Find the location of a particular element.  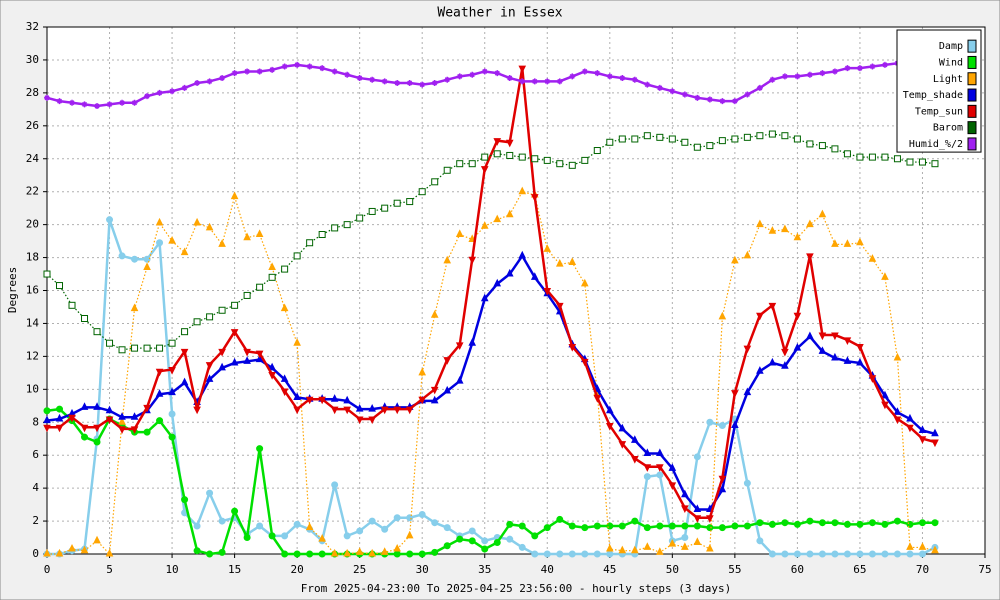

legend-label: Wind is located at coordinates (951, 62).